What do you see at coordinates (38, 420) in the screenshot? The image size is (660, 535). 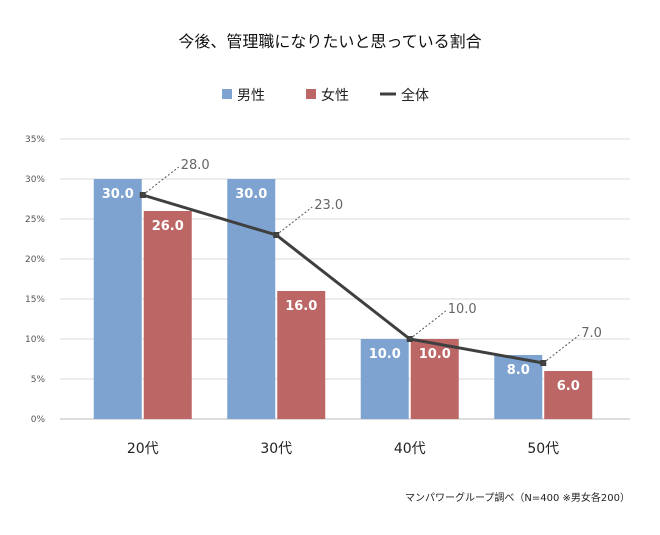 I see `y-tick-label: 0%` at bounding box center [38, 420].